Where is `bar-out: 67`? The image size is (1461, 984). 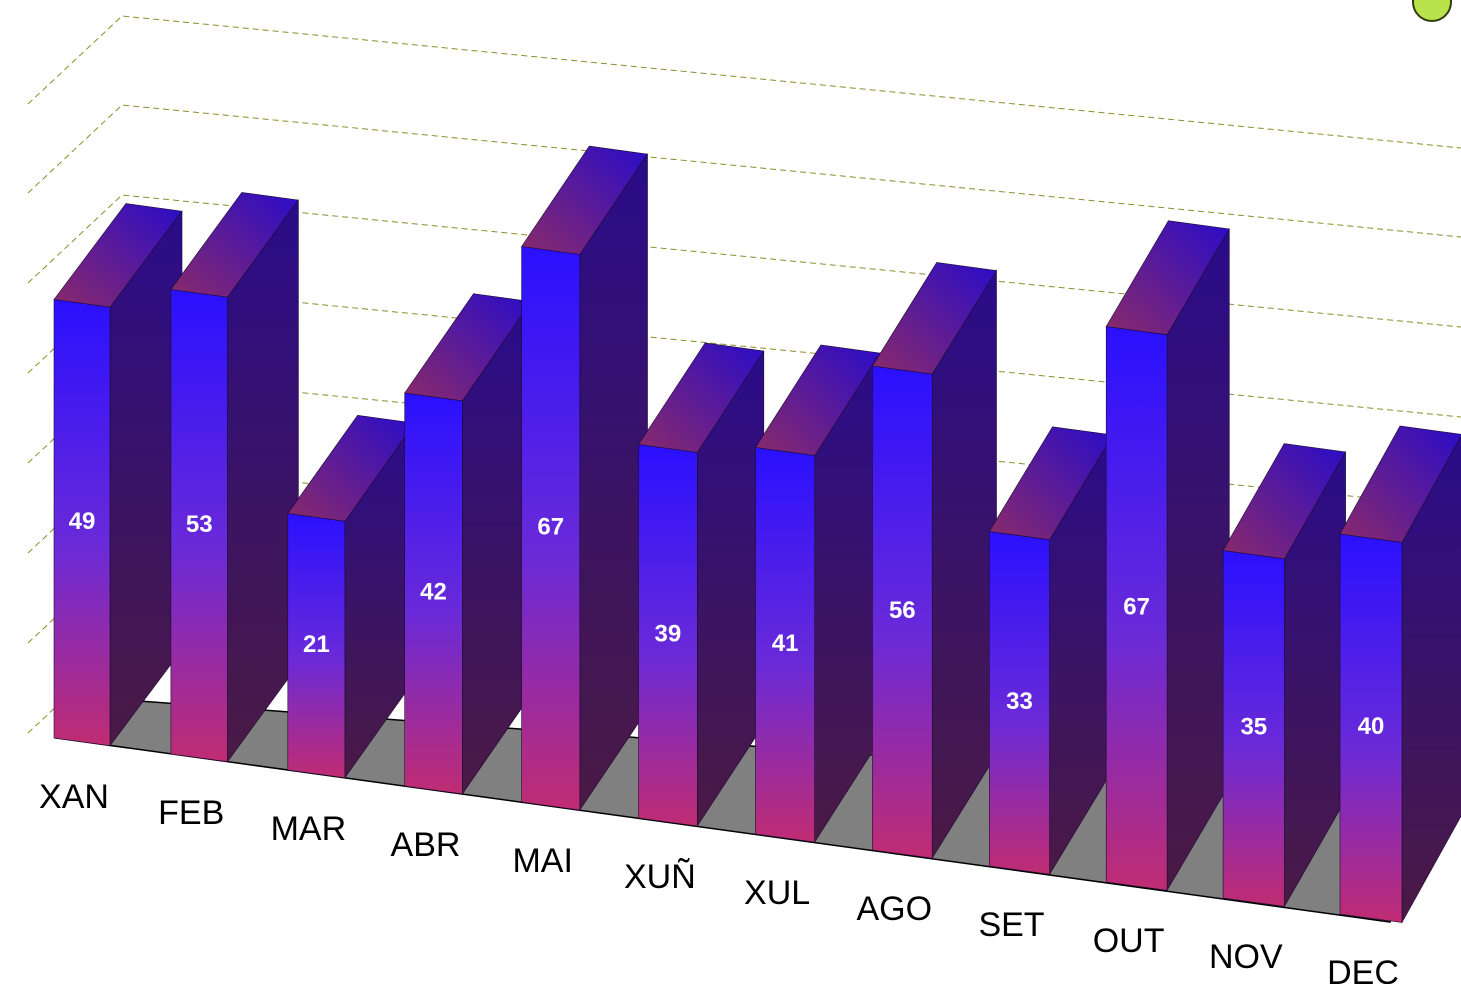
bar-out: 67 is located at coordinates (1167, 556).